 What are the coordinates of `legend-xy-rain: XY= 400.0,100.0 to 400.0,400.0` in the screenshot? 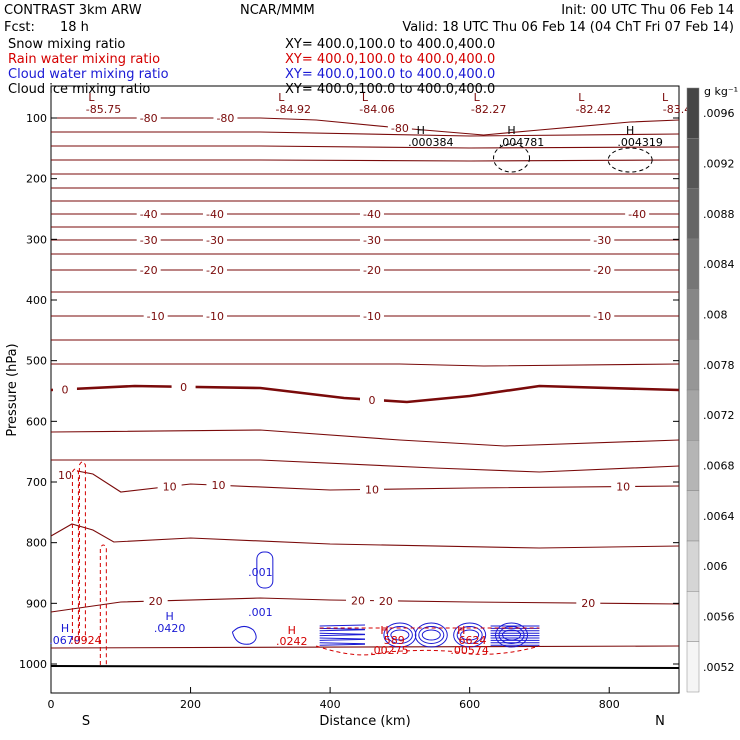 It's located at (390, 59).